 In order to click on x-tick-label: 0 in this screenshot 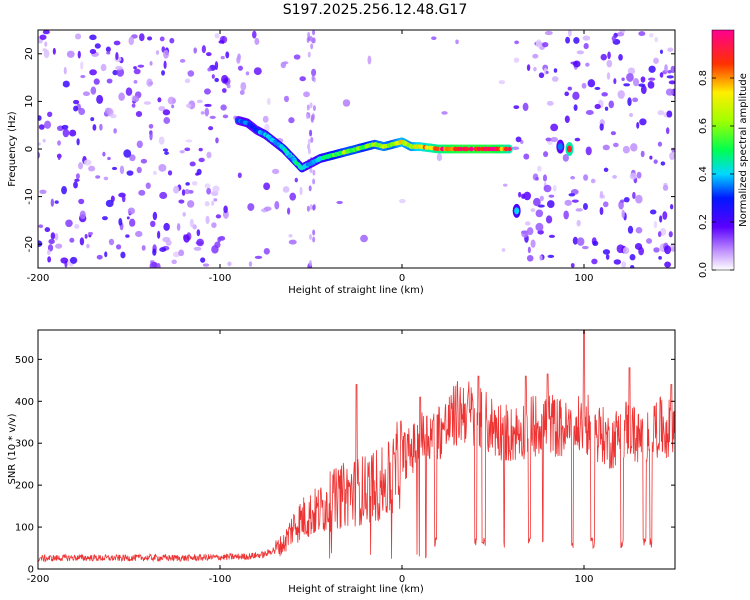, I will do `click(402, 278)`.